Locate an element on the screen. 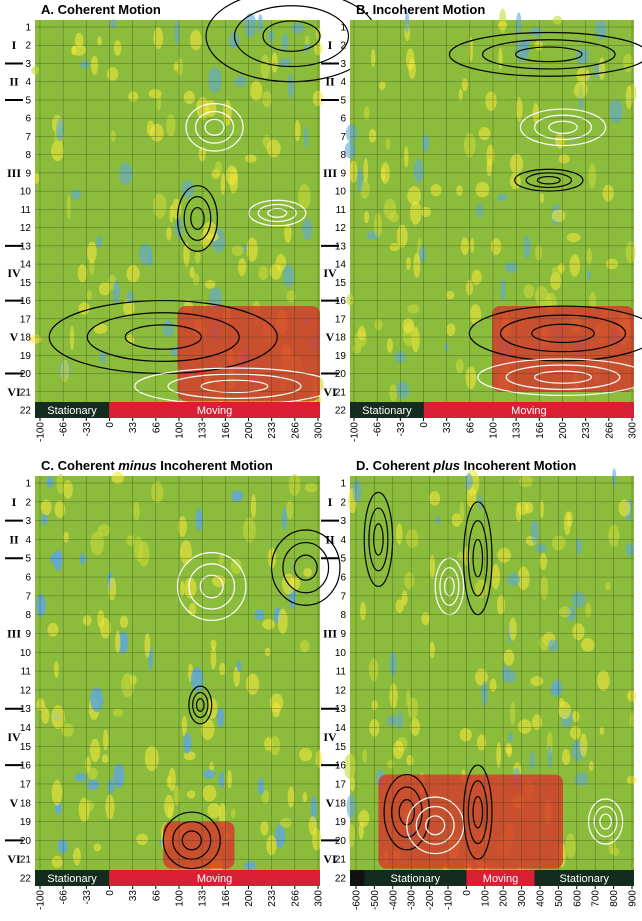 Image resolution: width=642 pixels, height=921 pixels. row-label: 3 is located at coordinates (28, 521).